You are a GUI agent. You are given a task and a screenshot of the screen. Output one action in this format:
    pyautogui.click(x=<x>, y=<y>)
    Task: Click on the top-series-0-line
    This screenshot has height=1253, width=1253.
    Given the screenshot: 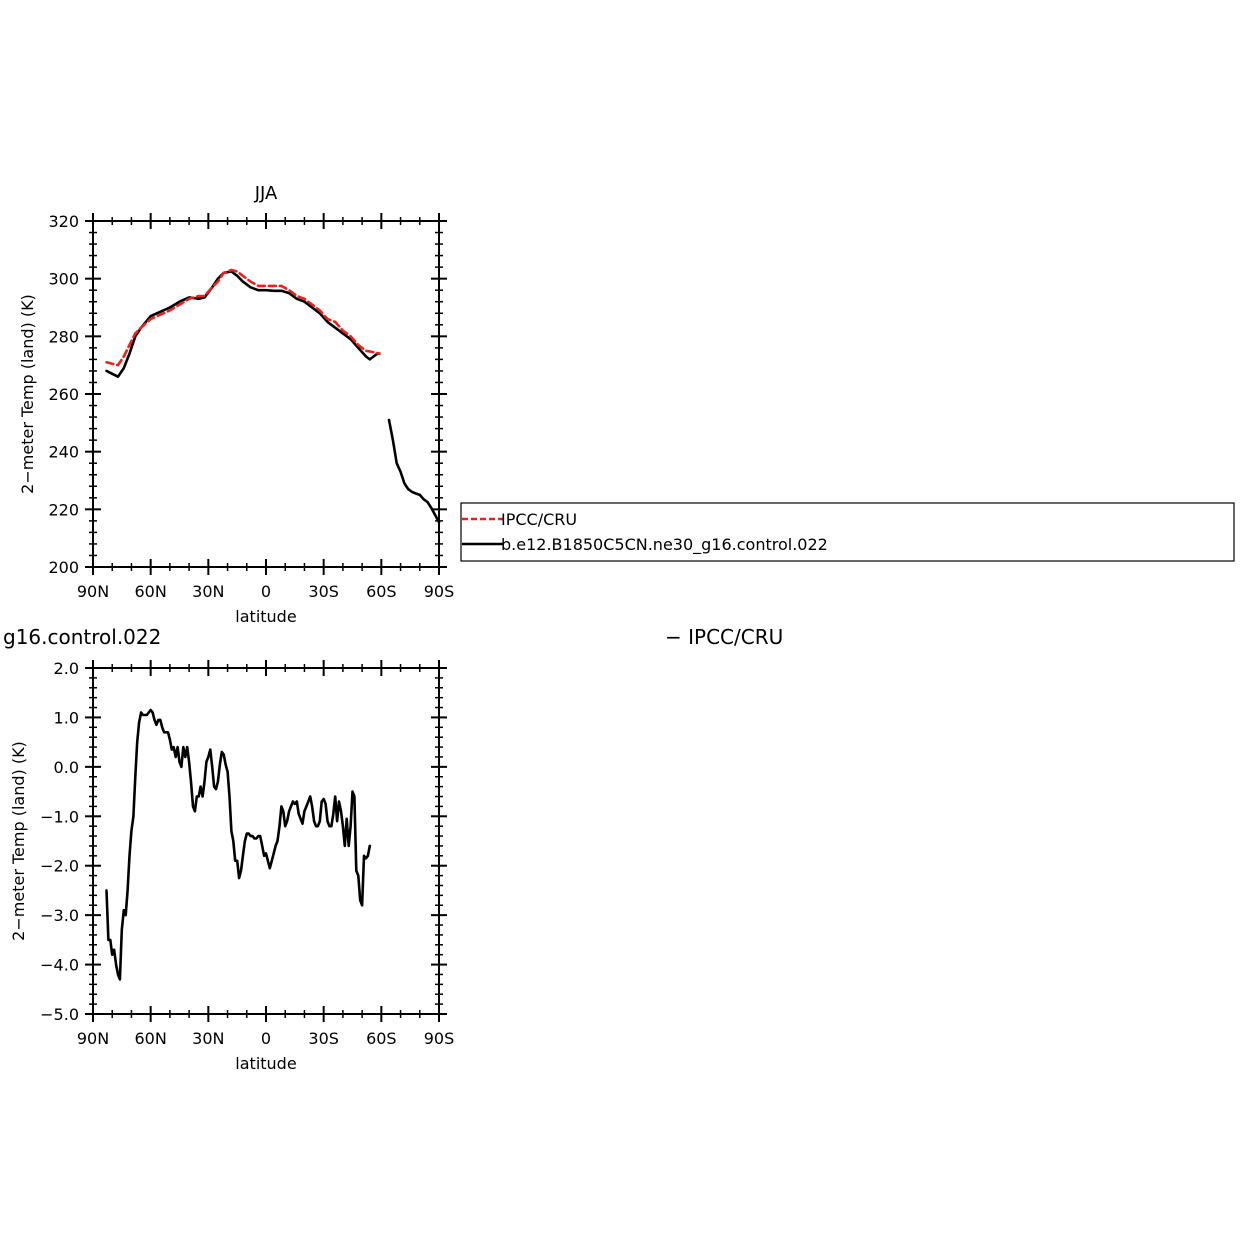 What is the action you would take?
    pyautogui.click(x=243, y=317)
    